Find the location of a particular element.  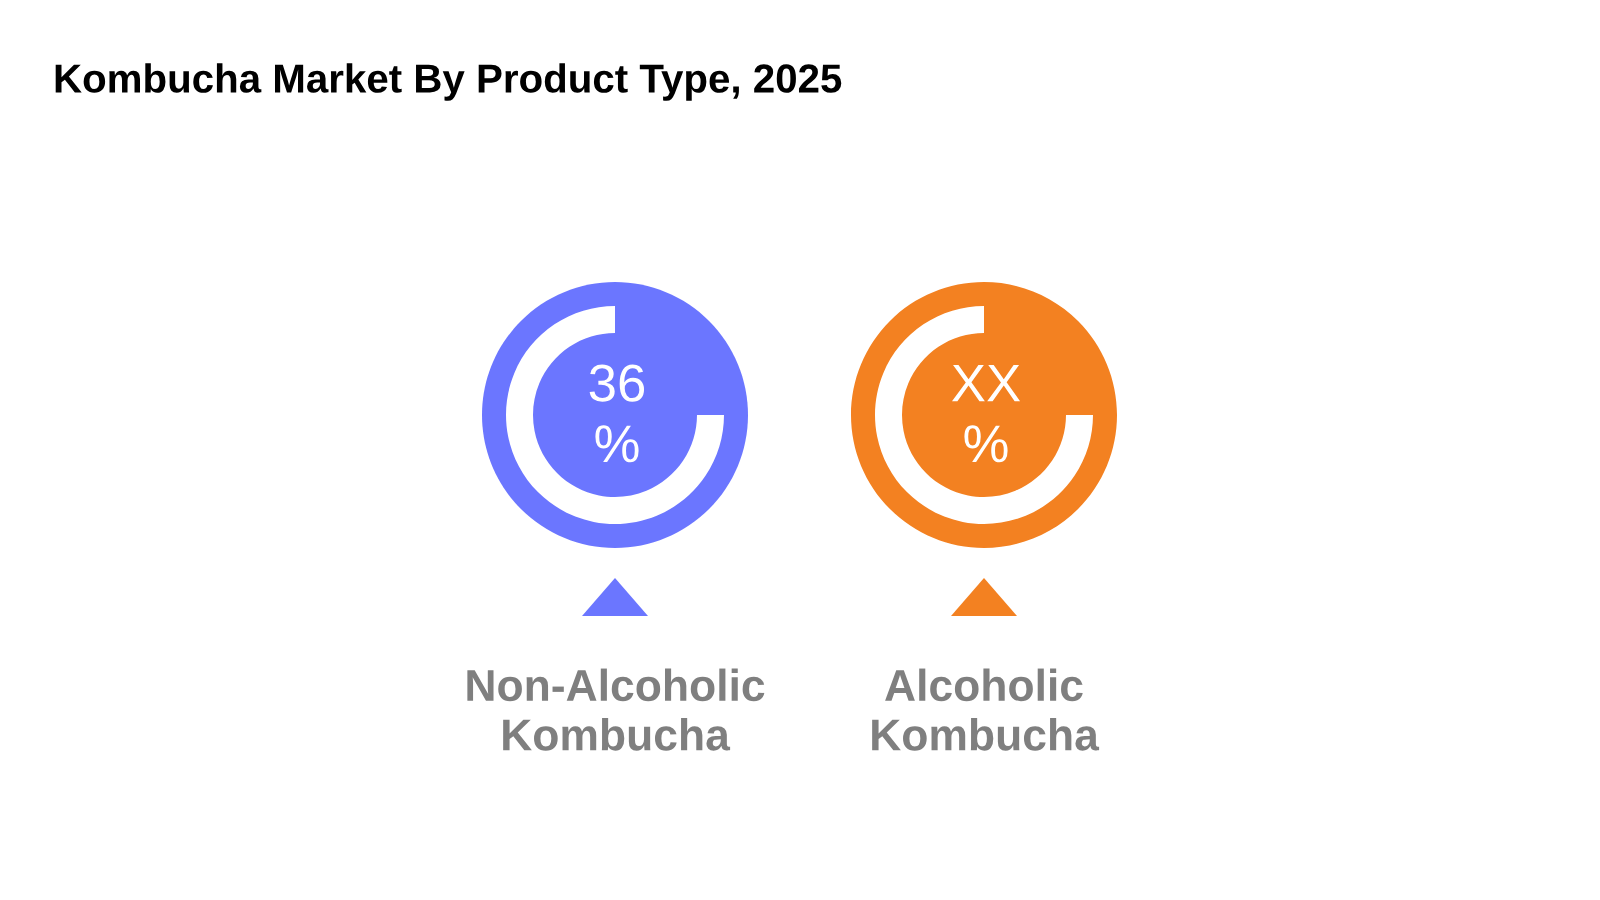

text: Kombucha Market By Product Type, 2025 is located at coordinates (448, 82).